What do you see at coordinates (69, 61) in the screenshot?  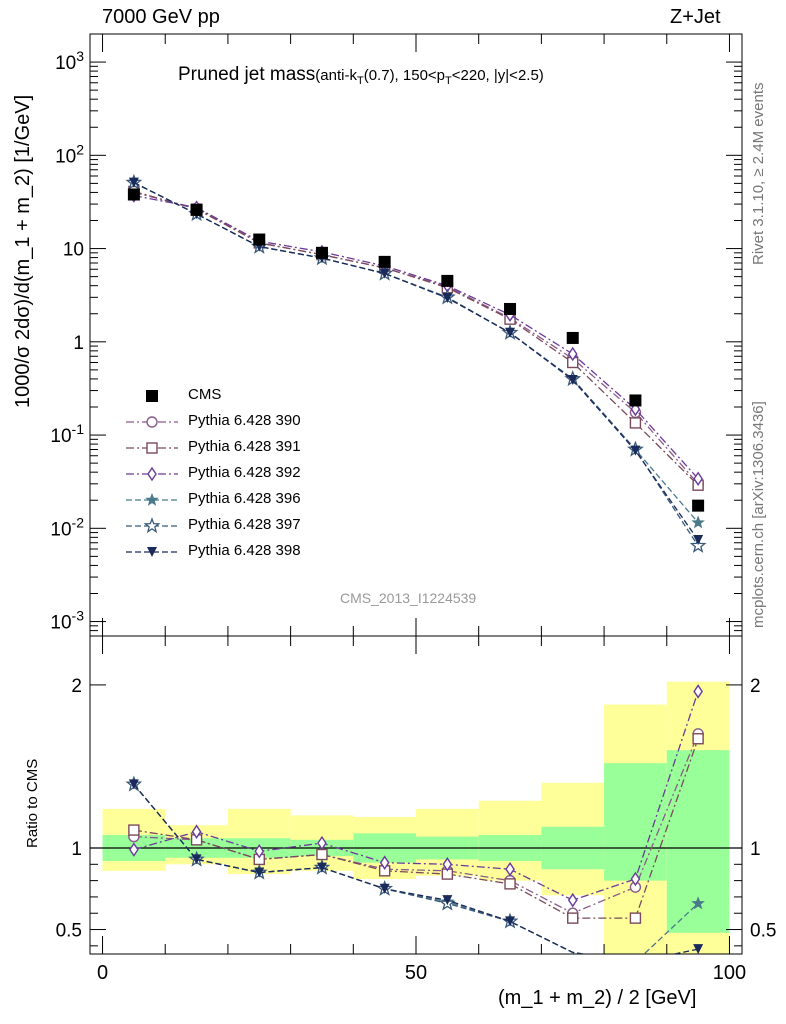 I see `y-tick-label: 10³` at bounding box center [69, 61].